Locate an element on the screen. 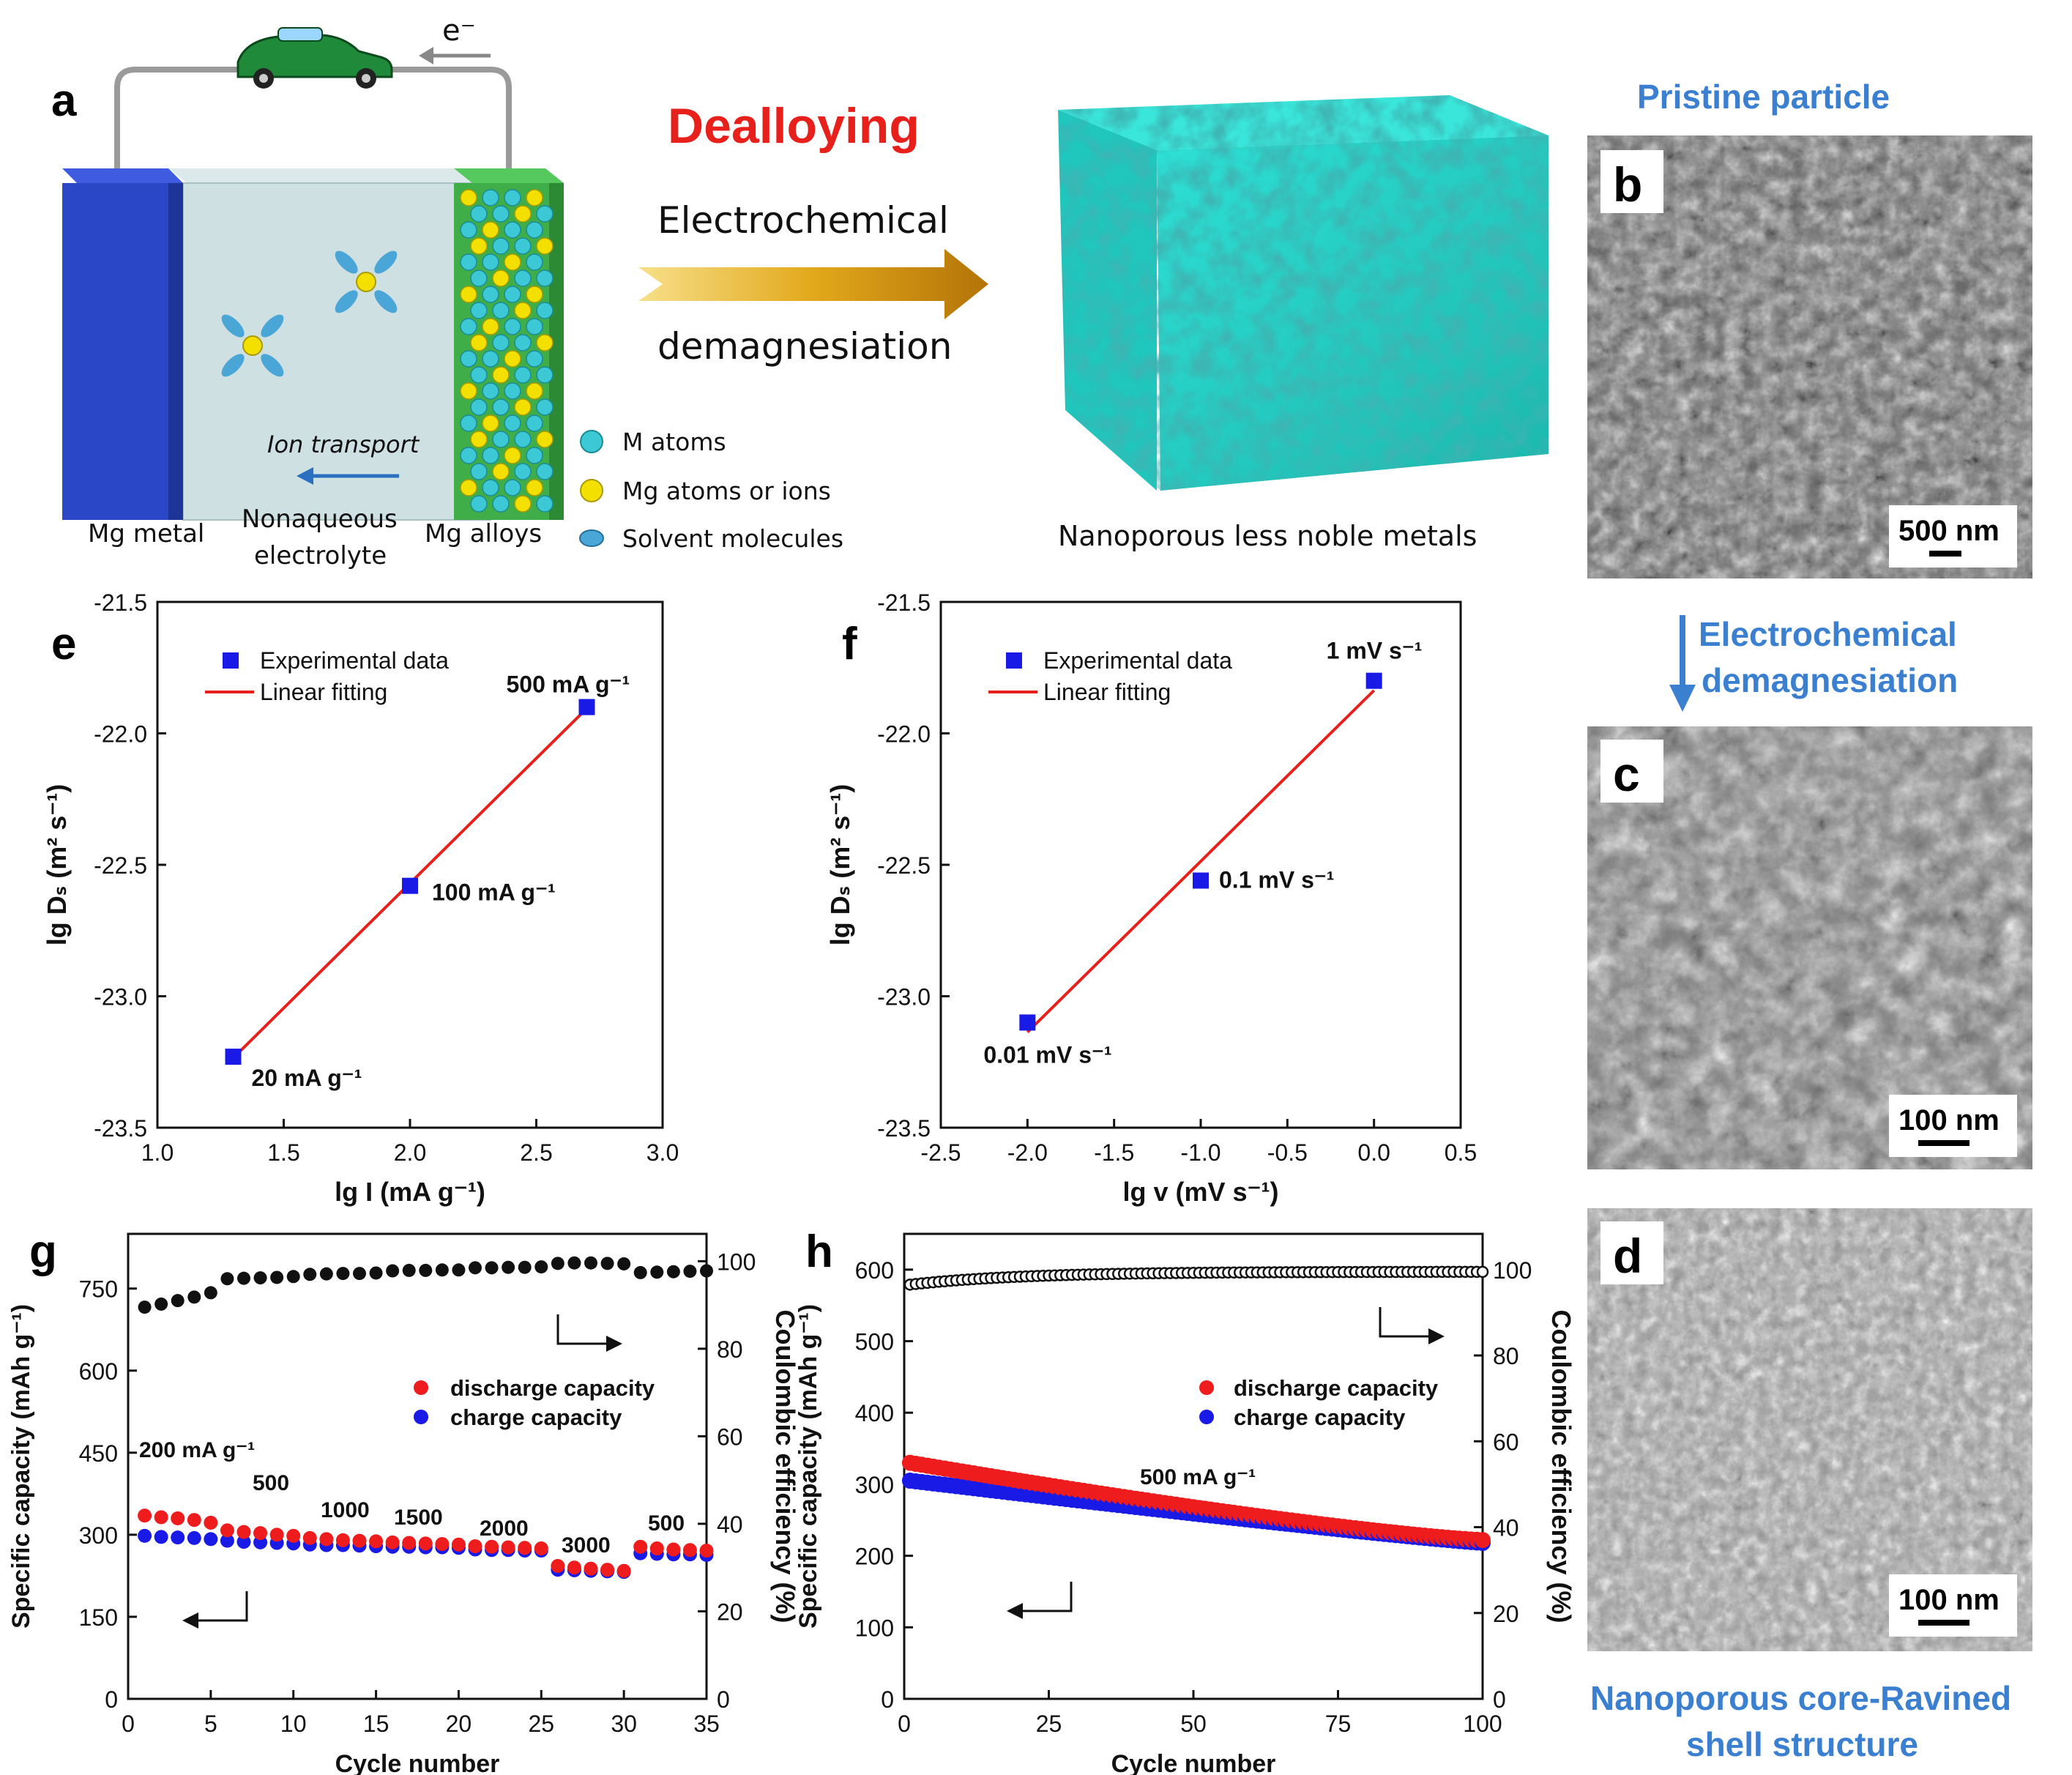 This screenshot has width=2072, height=1775. external-wire is located at coordinates (313, 118).